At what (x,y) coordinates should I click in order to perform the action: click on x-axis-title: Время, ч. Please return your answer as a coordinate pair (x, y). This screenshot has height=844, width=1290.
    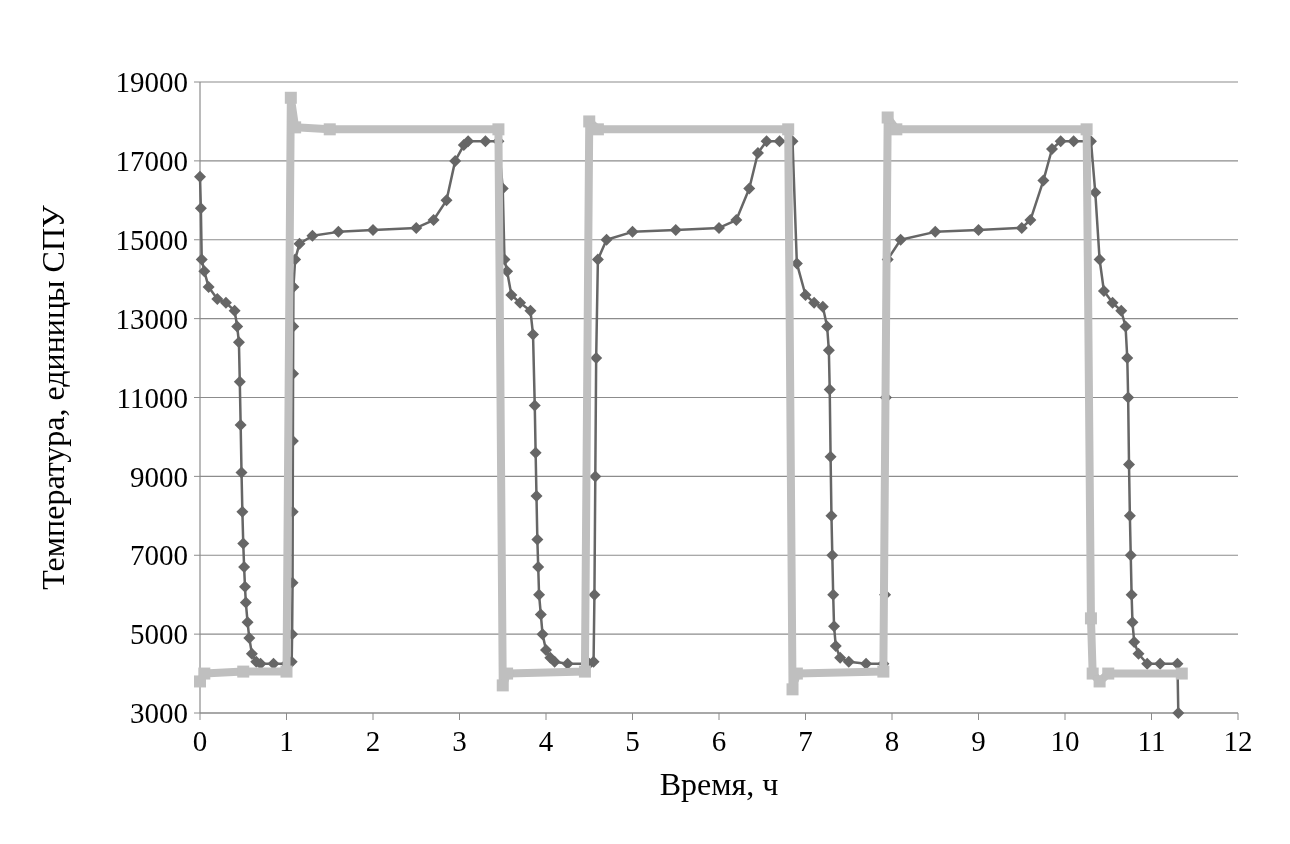
    Looking at the image, I should click on (719, 784).